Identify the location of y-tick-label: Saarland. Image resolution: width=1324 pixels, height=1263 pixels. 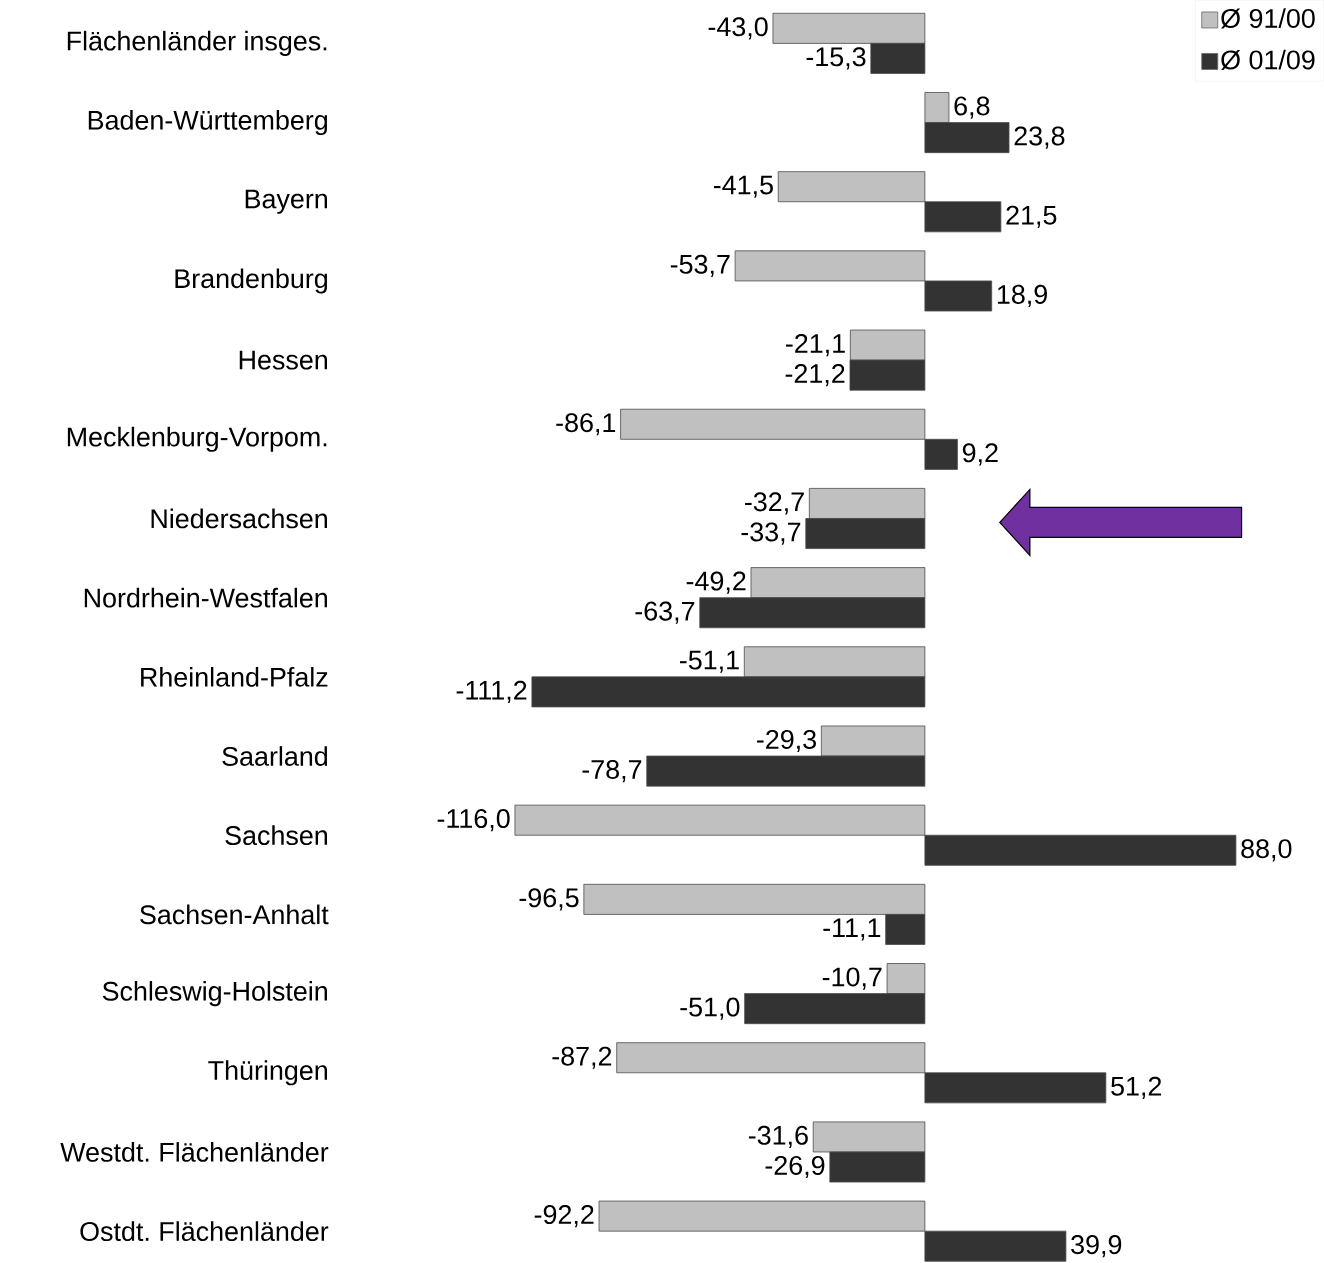
(275, 756).